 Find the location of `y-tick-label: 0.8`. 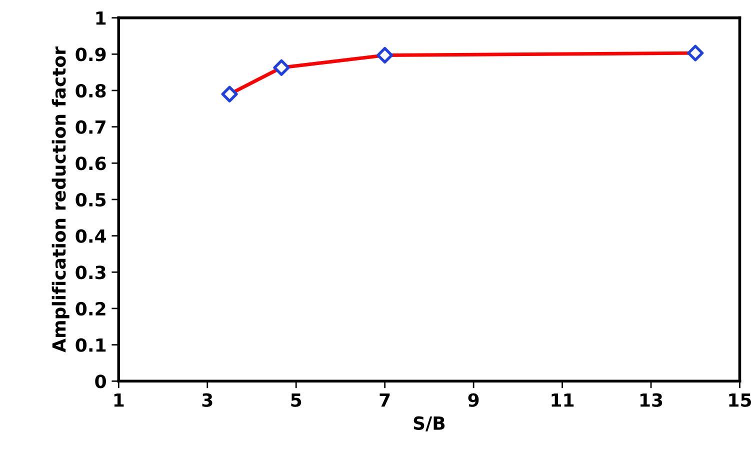

y-tick-label: 0.8 is located at coordinates (91, 91).